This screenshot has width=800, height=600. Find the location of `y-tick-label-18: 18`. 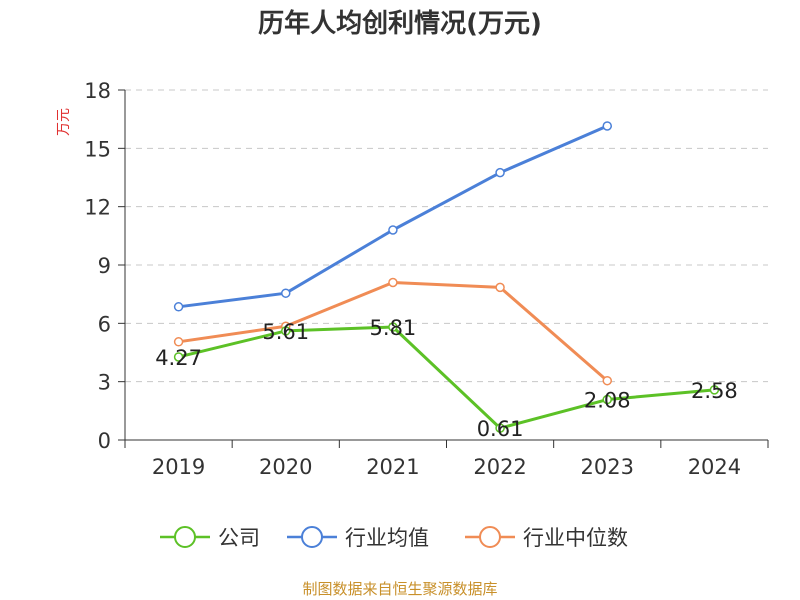

y-tick-label-18: 18 is located at coordinates (97, 91).